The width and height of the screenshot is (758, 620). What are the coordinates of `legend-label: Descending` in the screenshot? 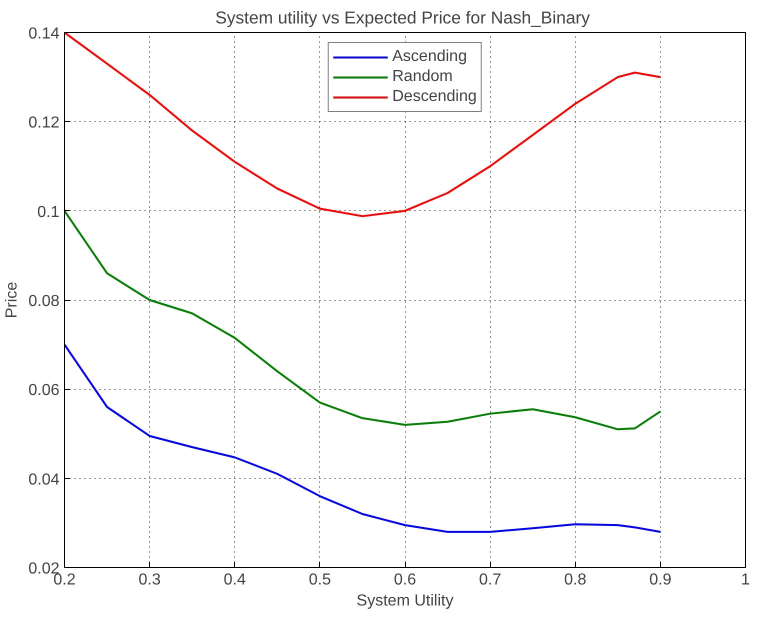 It's located at (434, 97).